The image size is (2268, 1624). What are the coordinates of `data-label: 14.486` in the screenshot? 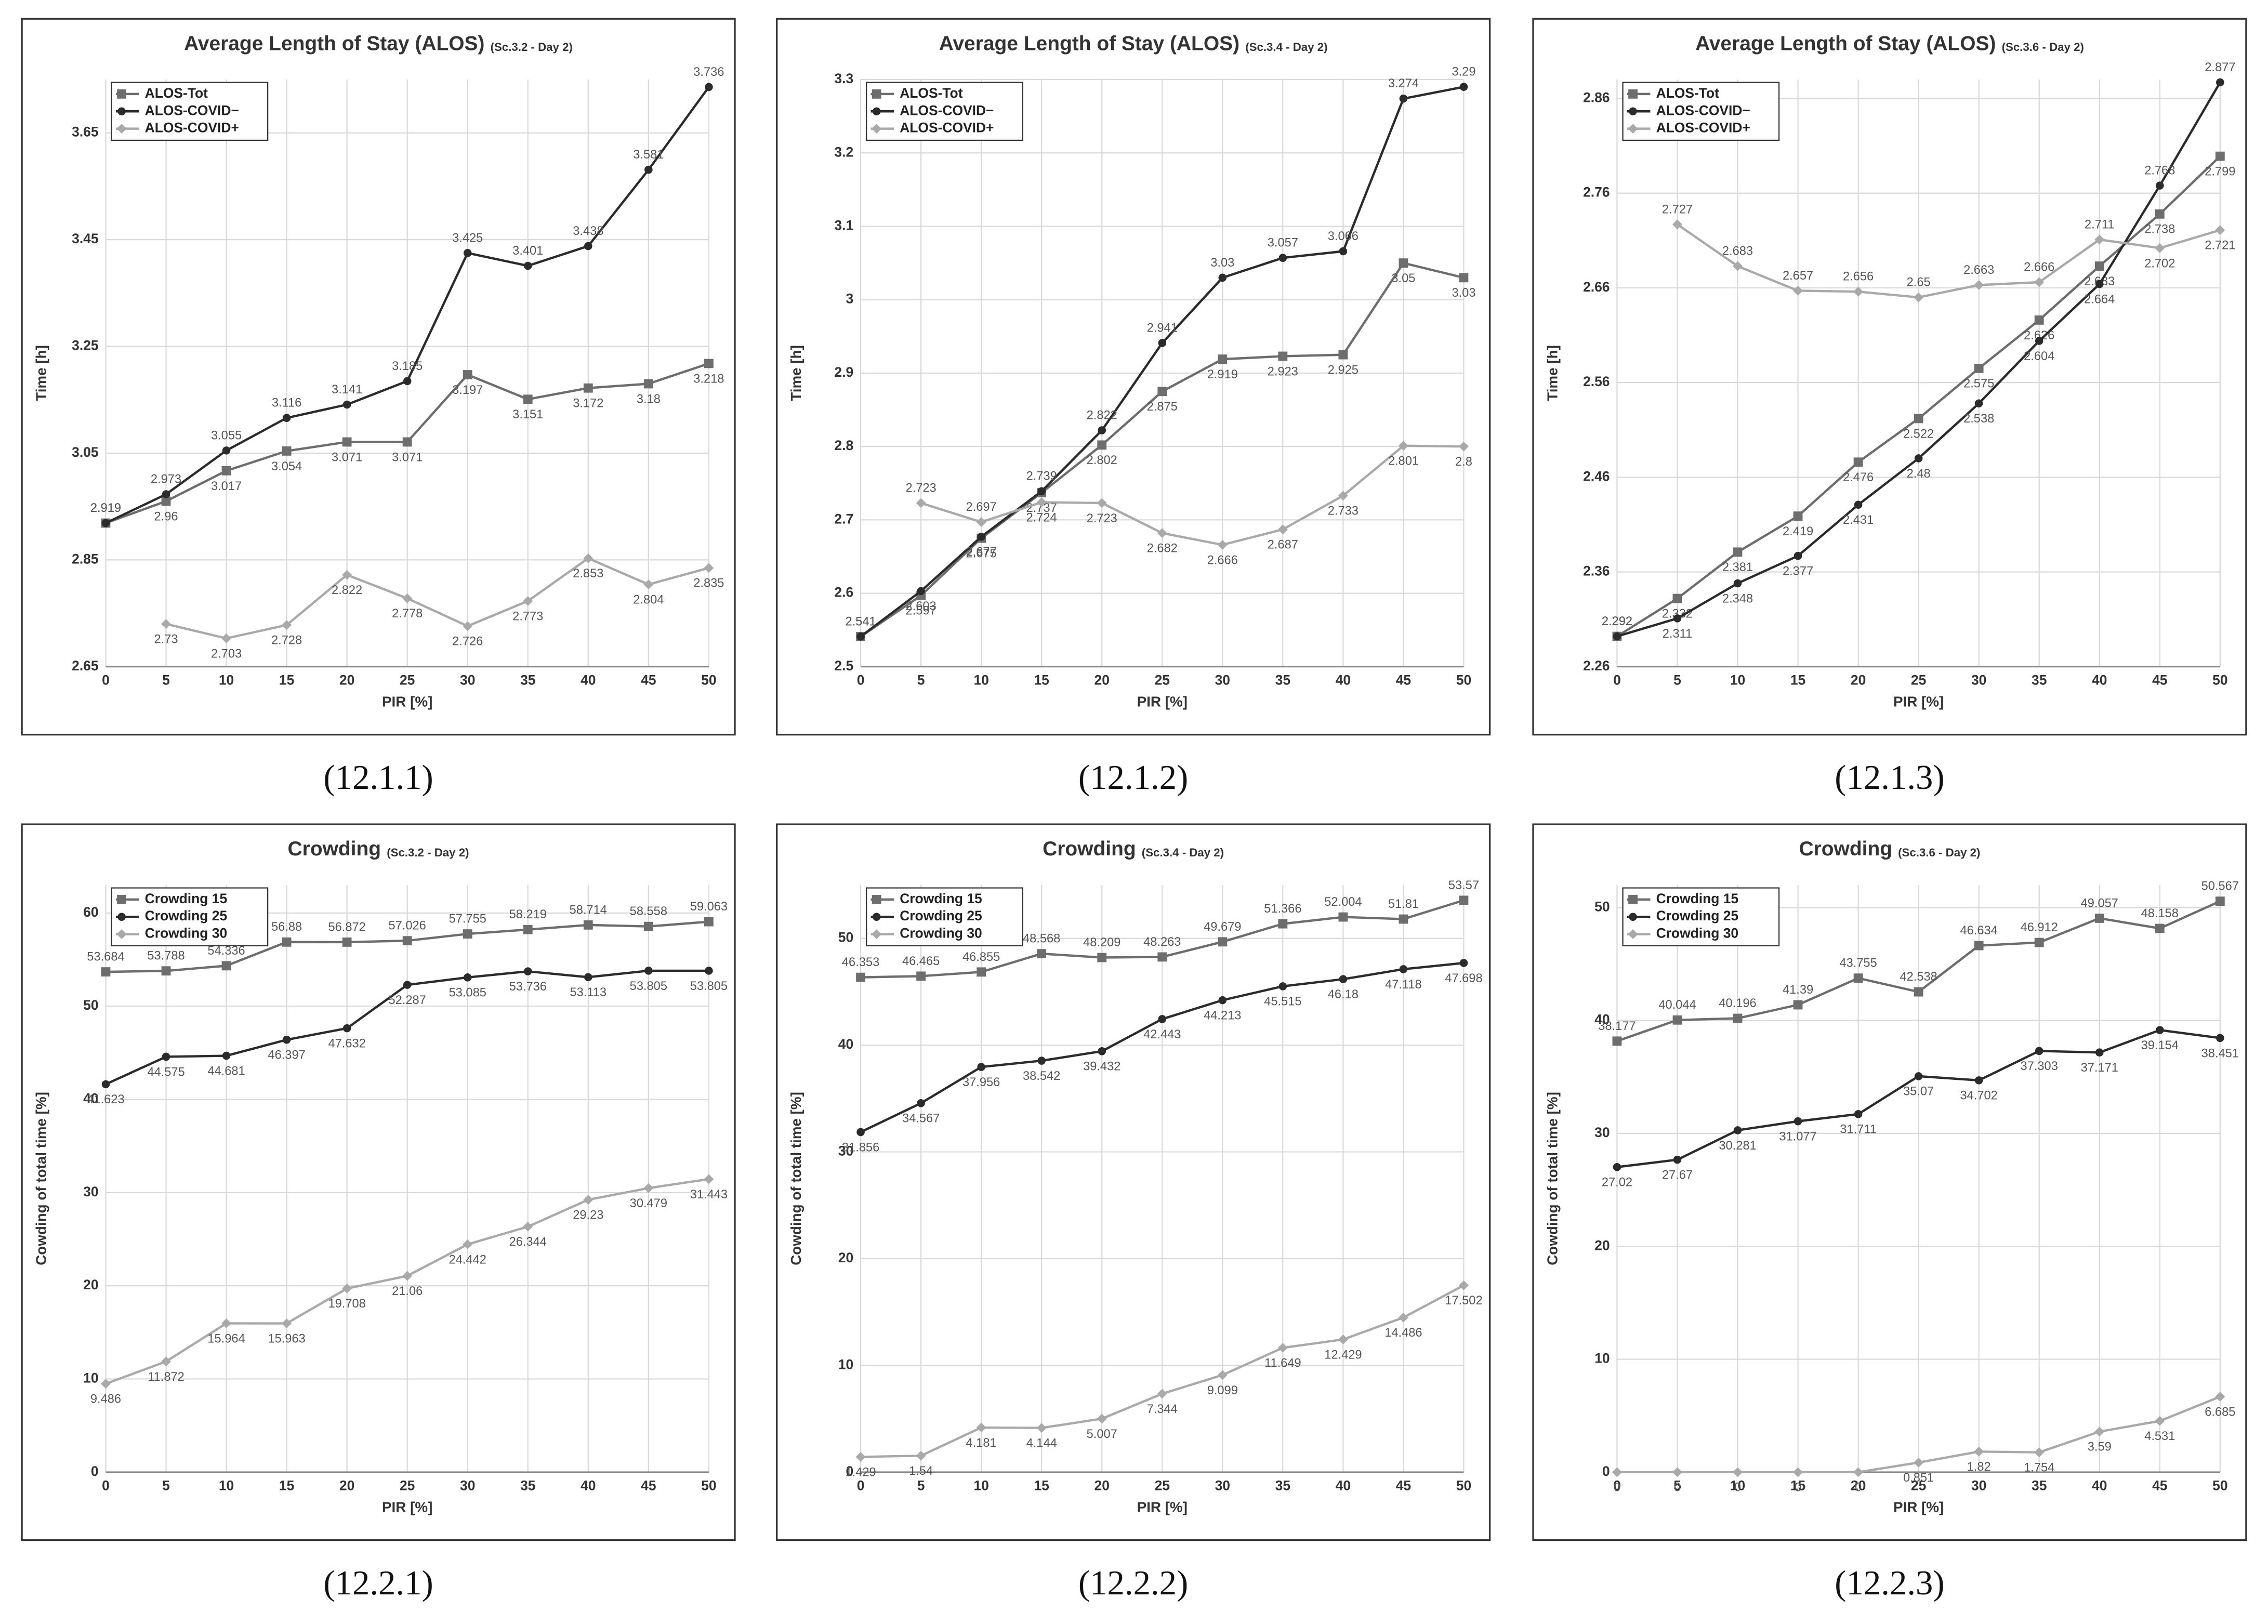 It's located at (1403, 1333).